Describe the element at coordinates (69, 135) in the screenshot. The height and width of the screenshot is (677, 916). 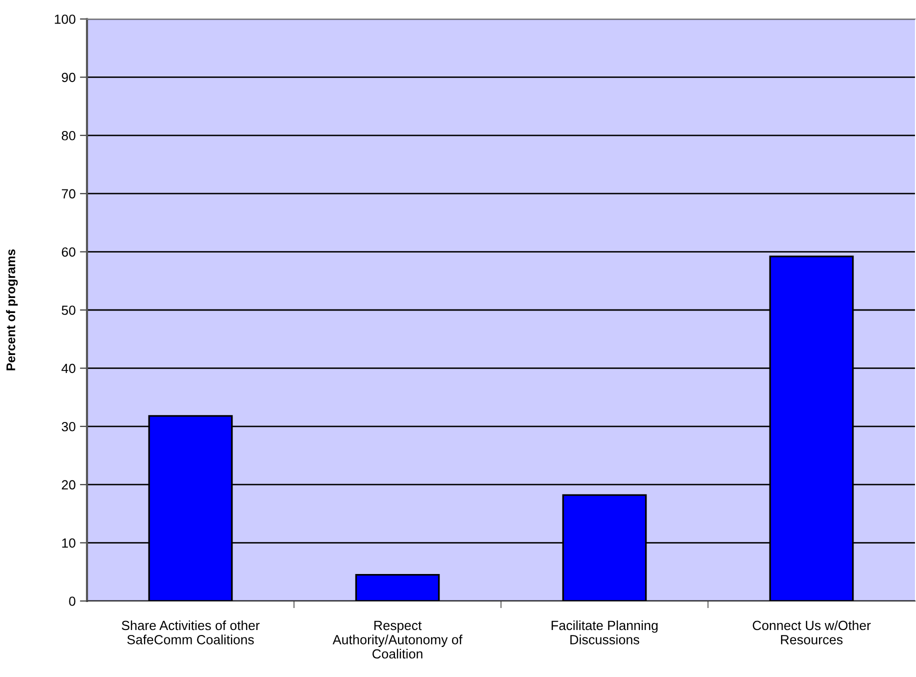
I see `y-tick-label: 80` at that location.